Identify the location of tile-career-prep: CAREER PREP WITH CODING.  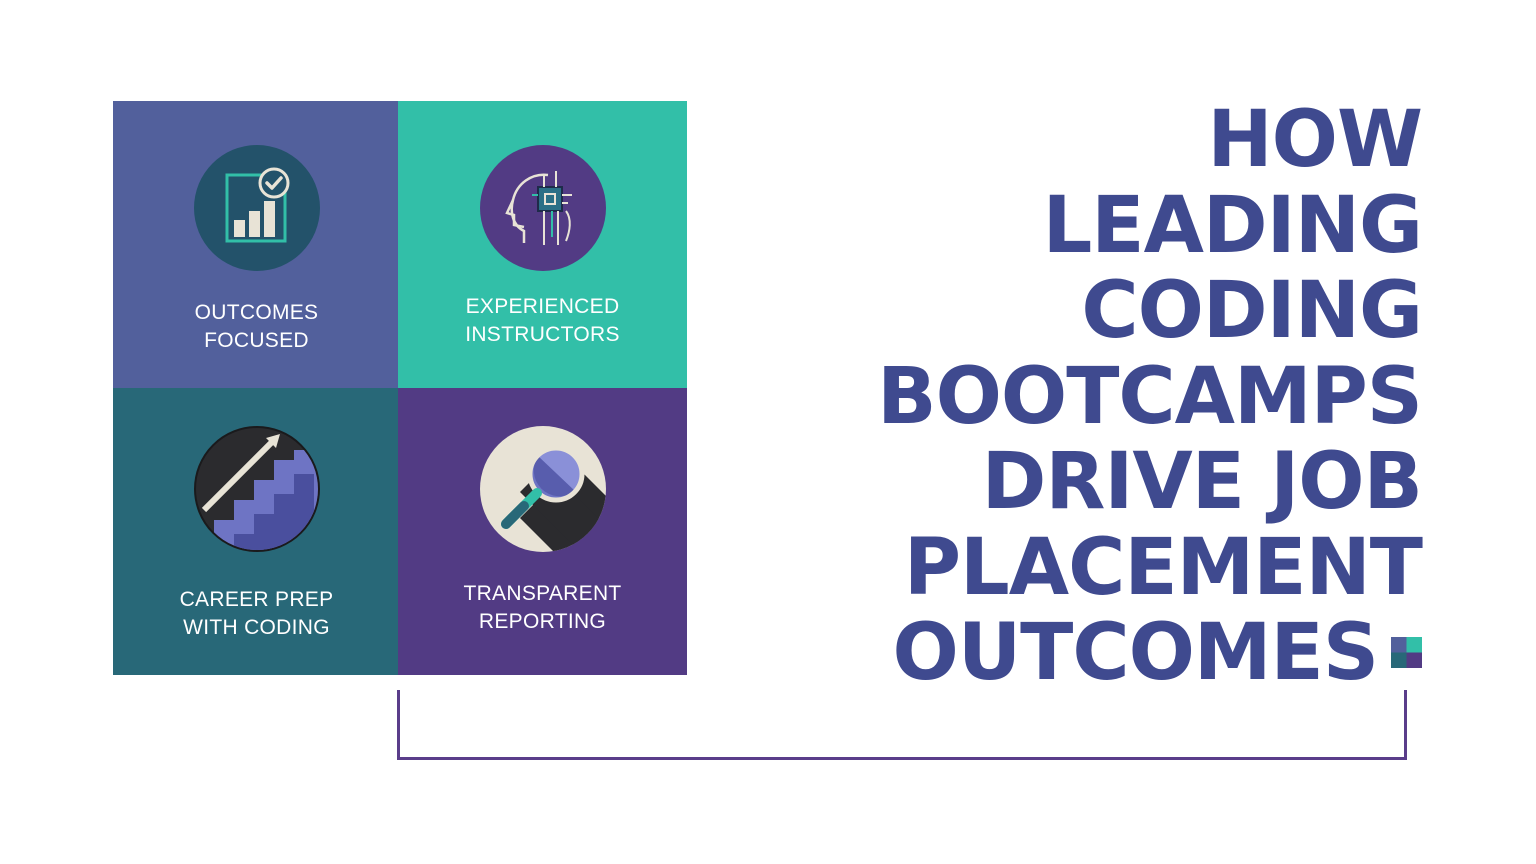
(256, 531).